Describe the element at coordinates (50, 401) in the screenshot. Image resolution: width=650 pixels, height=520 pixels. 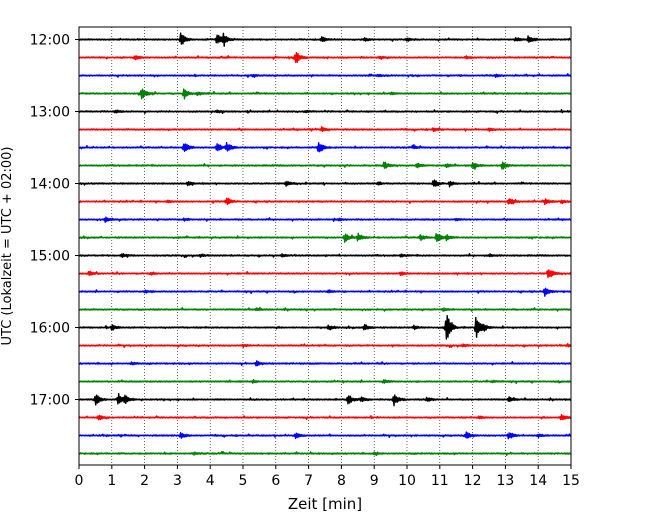
I see `y-tick-label: 17:00` at that location.